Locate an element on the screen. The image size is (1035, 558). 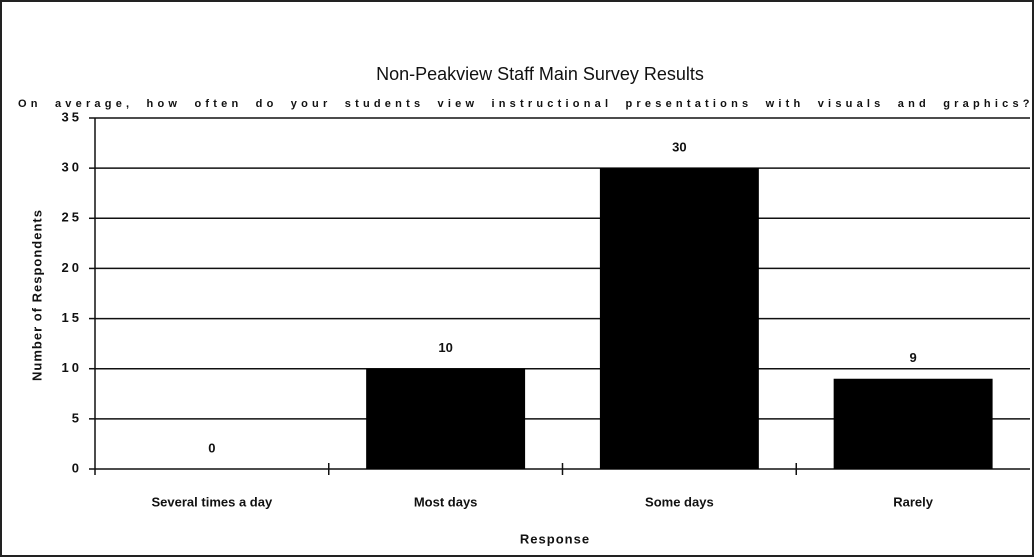
chart-title: Non-Peakview Staff Main Survey Results is located at coordinates (540, 74).